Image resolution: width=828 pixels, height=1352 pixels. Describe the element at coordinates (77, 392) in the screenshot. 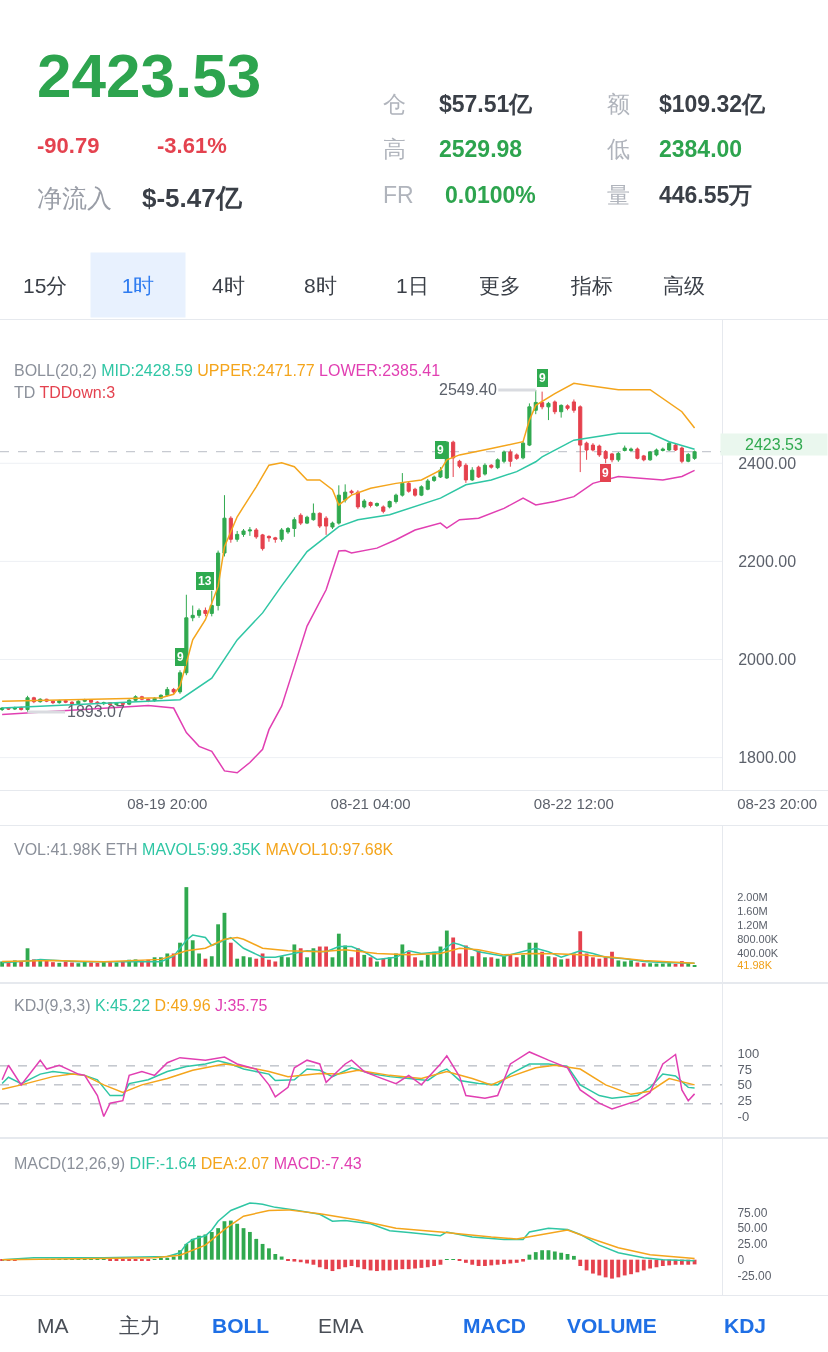

I see `annotation: TDDown:3` at that location.